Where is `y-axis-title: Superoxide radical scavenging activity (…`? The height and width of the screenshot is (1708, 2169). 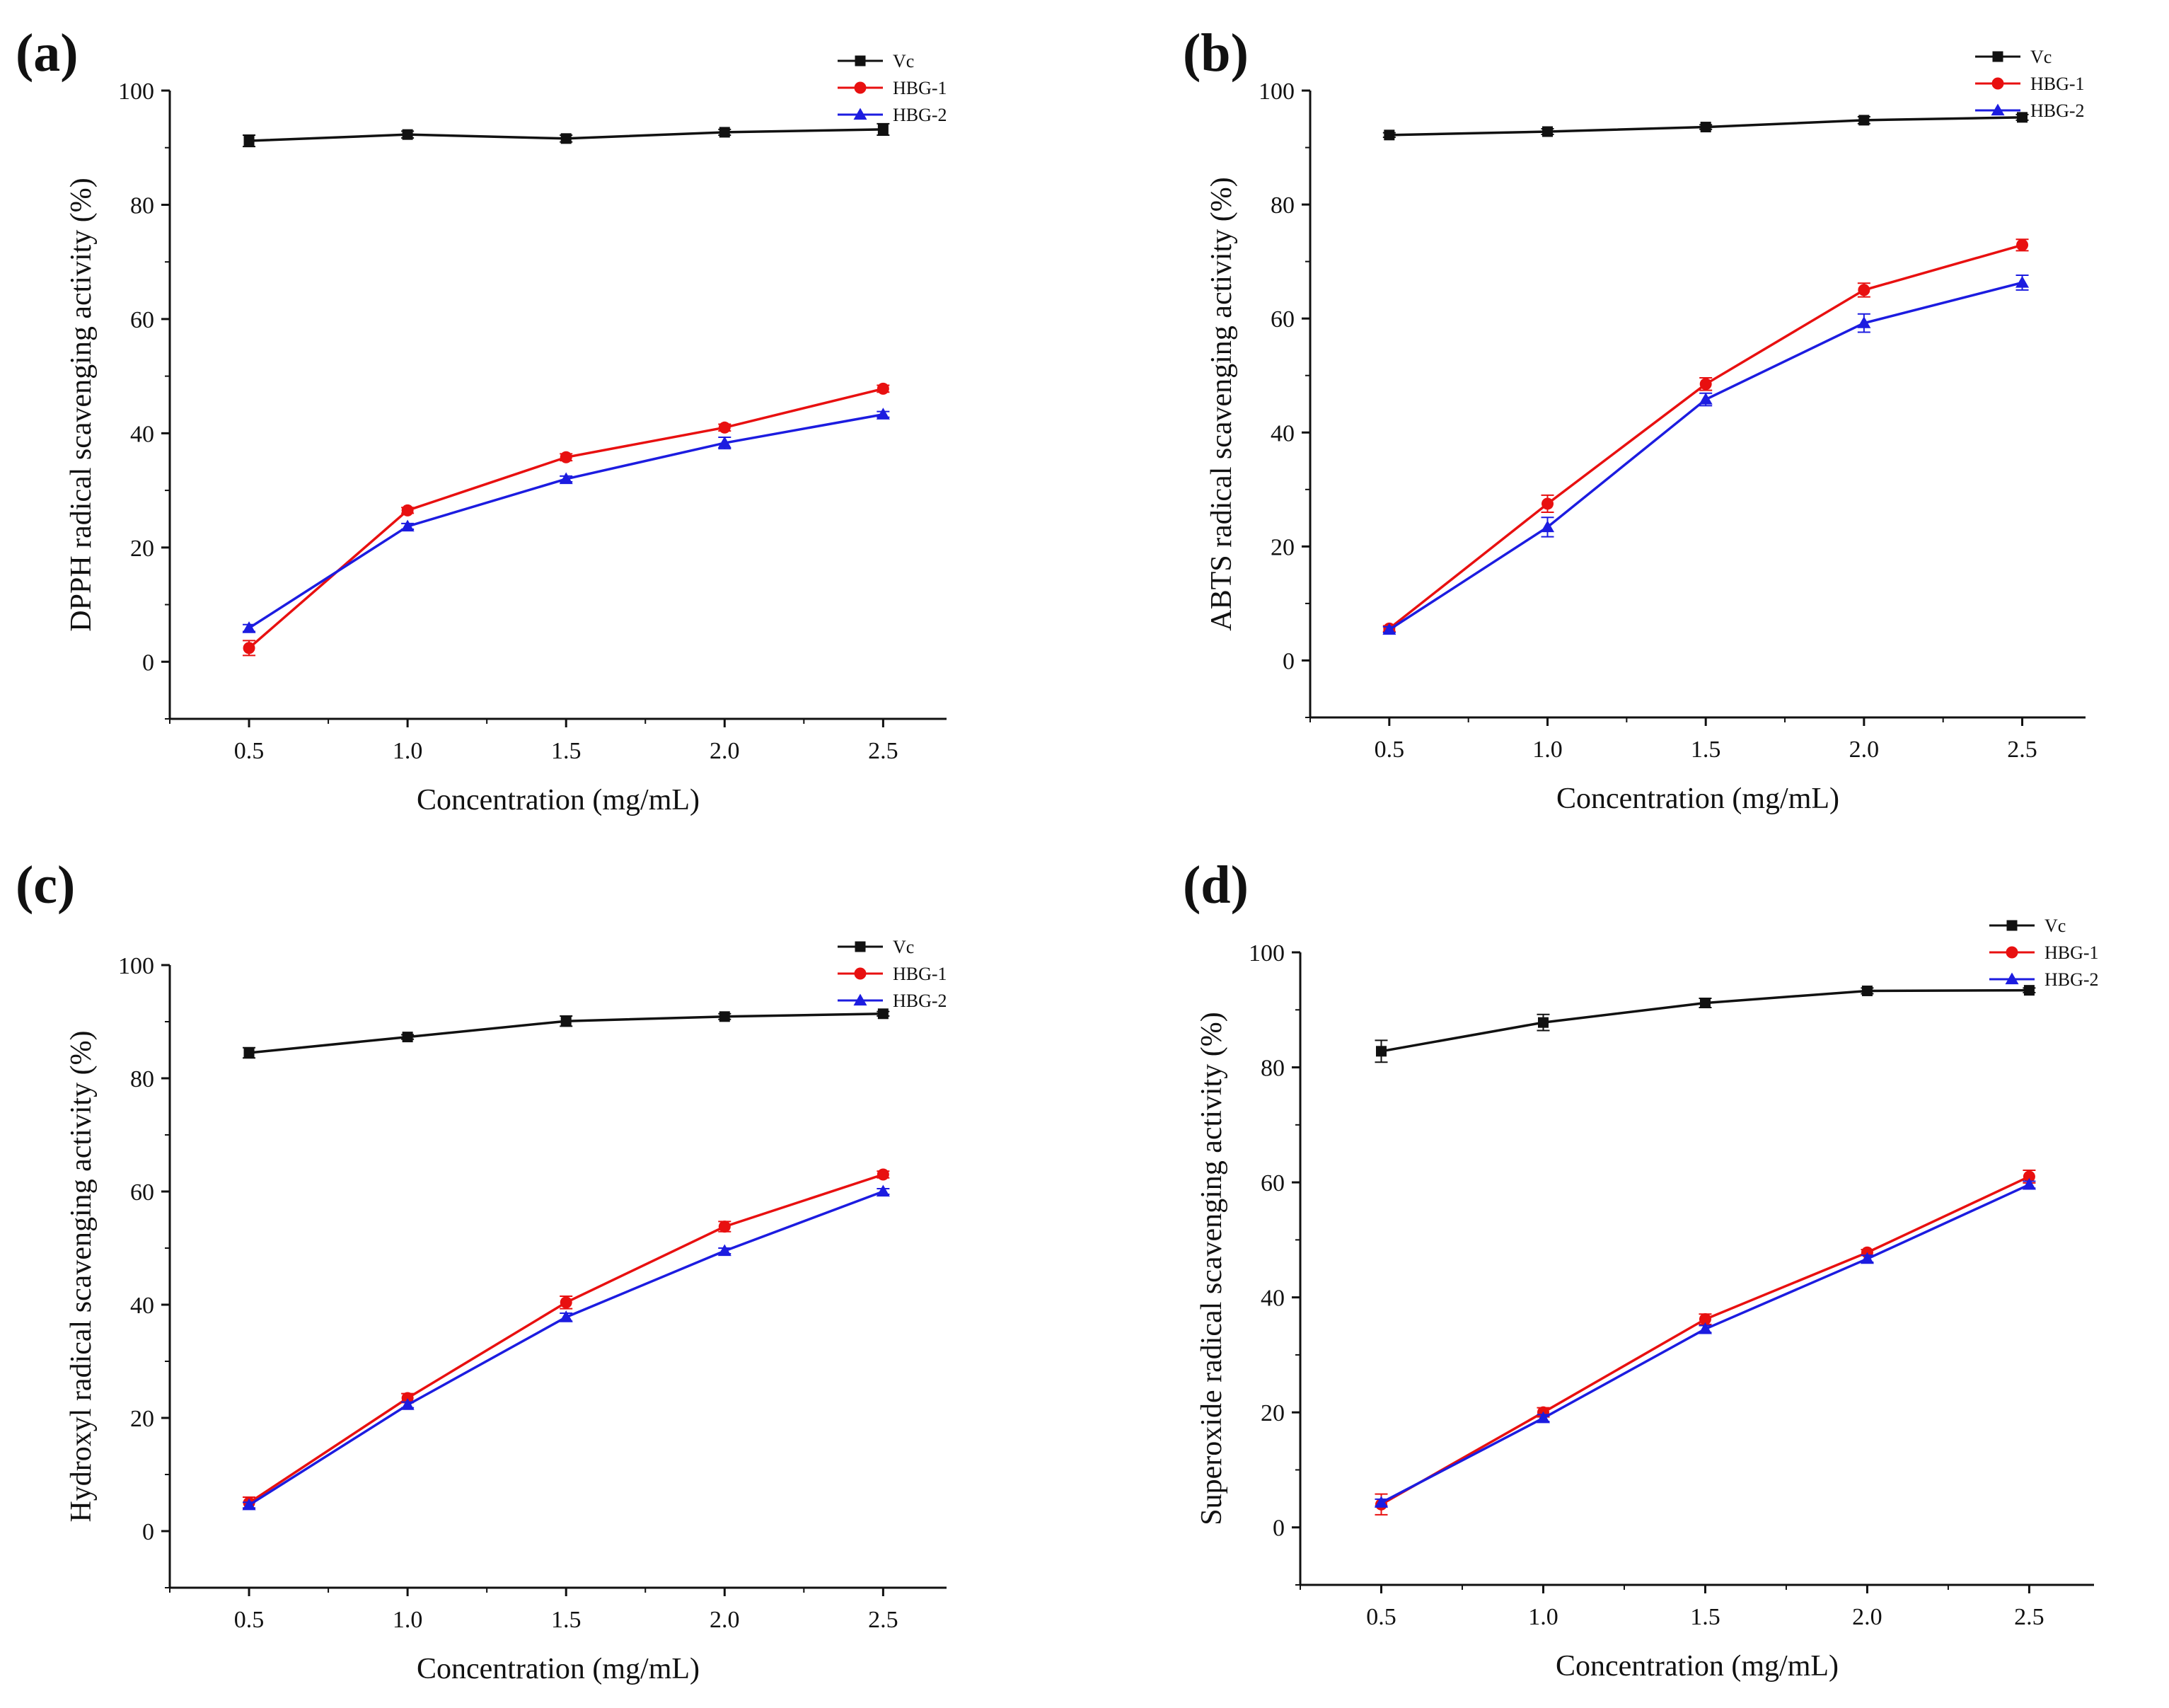 y-axis-title: Superoxide radical scavenging activity (… is located at coordinates (1212, 1268).